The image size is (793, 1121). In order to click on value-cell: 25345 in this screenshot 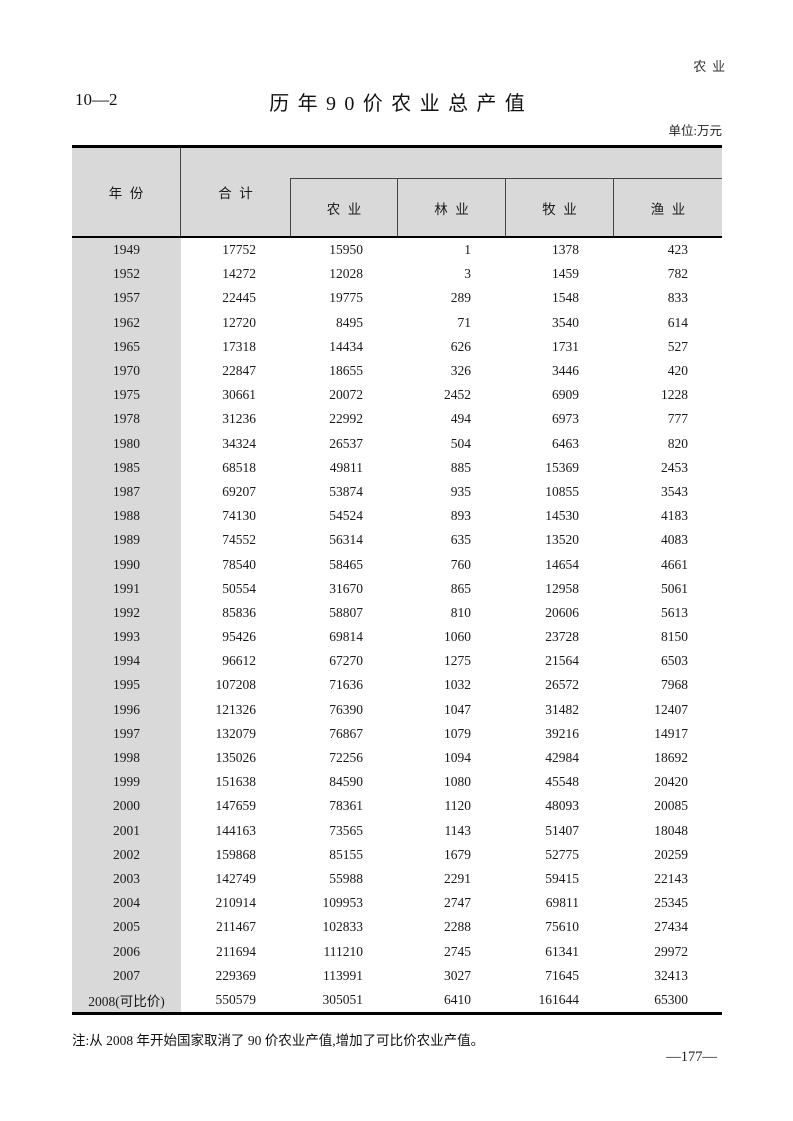, I will do `click(671, 903)`.